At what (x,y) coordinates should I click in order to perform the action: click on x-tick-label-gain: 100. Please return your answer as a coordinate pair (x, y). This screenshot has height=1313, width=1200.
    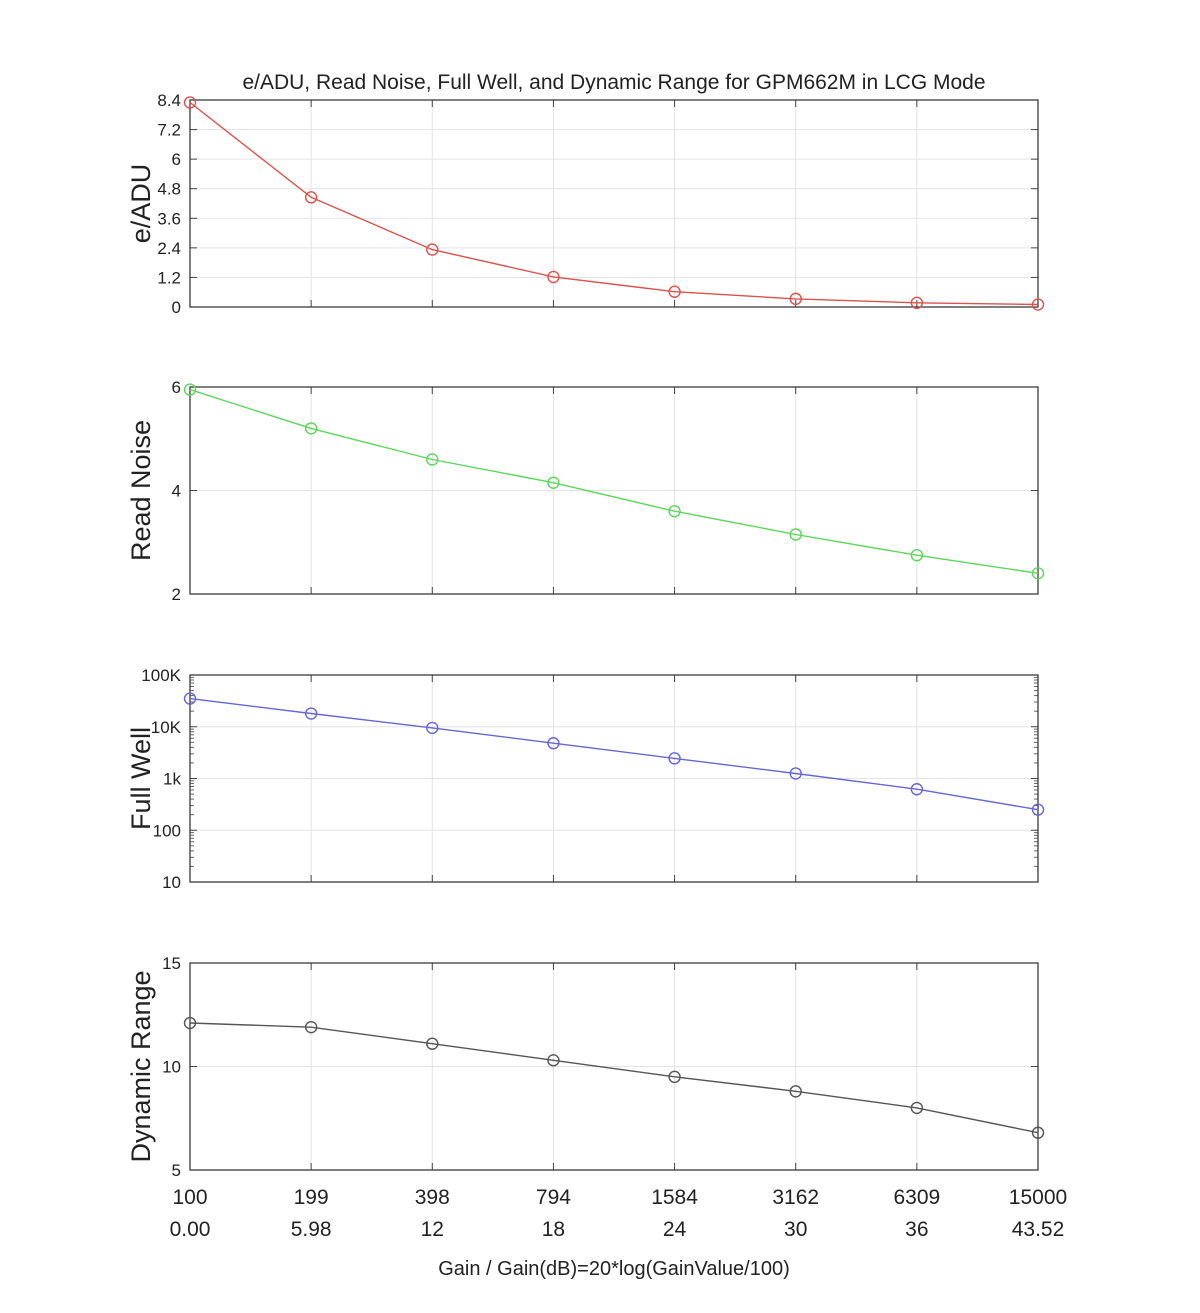
    Looking at the image, I should click on (189, 1197).